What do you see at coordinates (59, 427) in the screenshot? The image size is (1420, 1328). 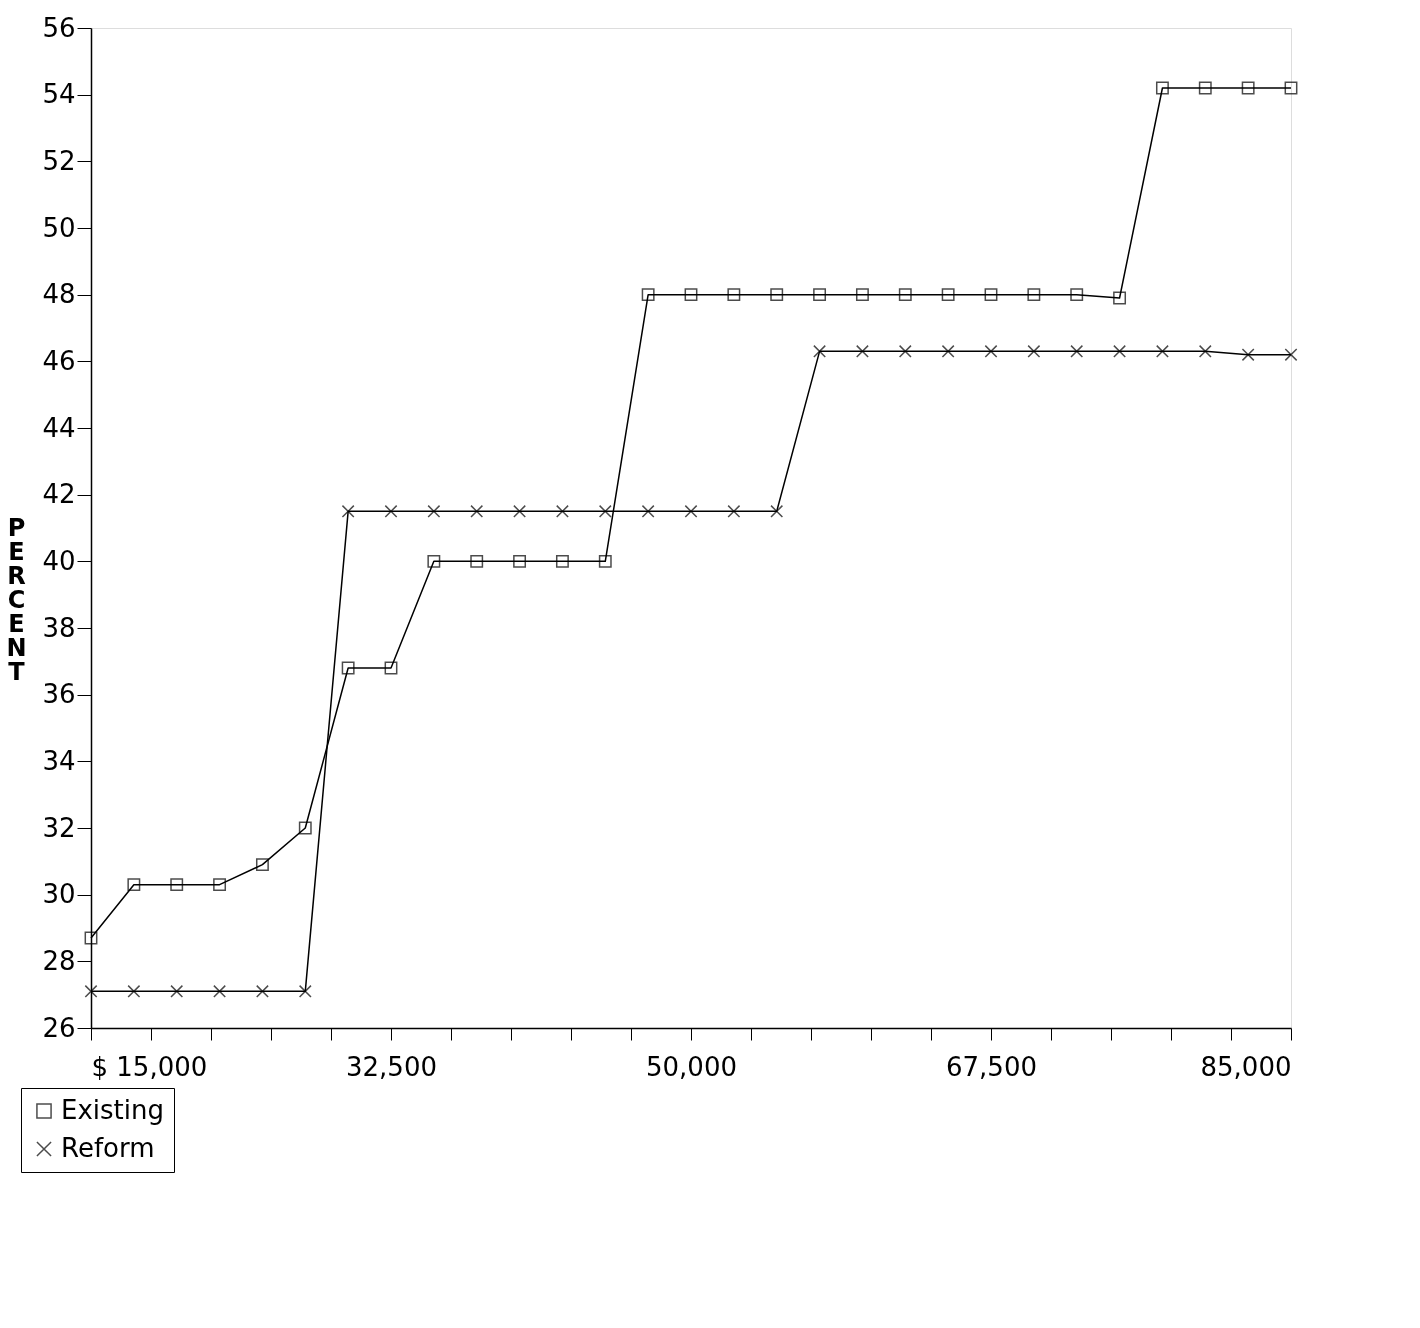 I see `y-tick-label: 44` at bounding box center [59, 427].